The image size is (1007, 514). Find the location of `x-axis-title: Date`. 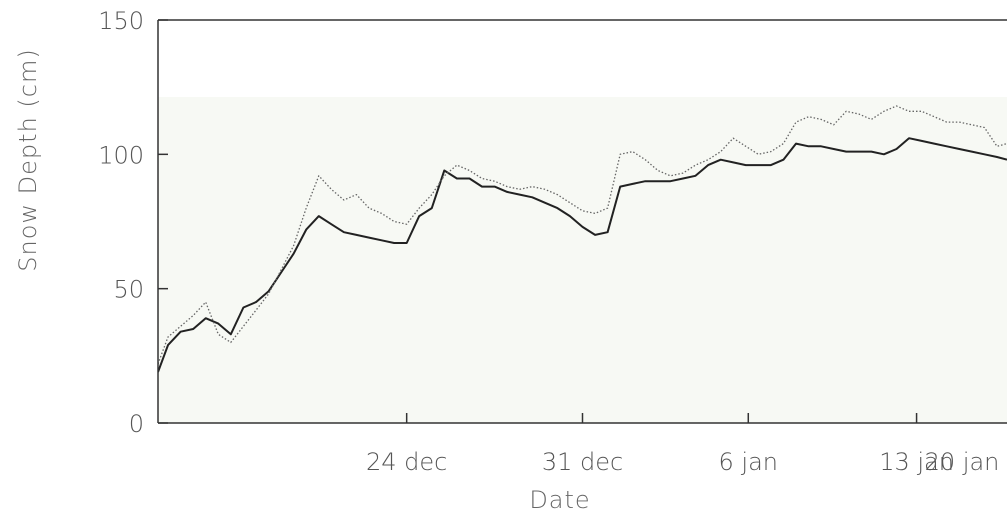

x-axis-title: Date is located at coordinates (559, 500).